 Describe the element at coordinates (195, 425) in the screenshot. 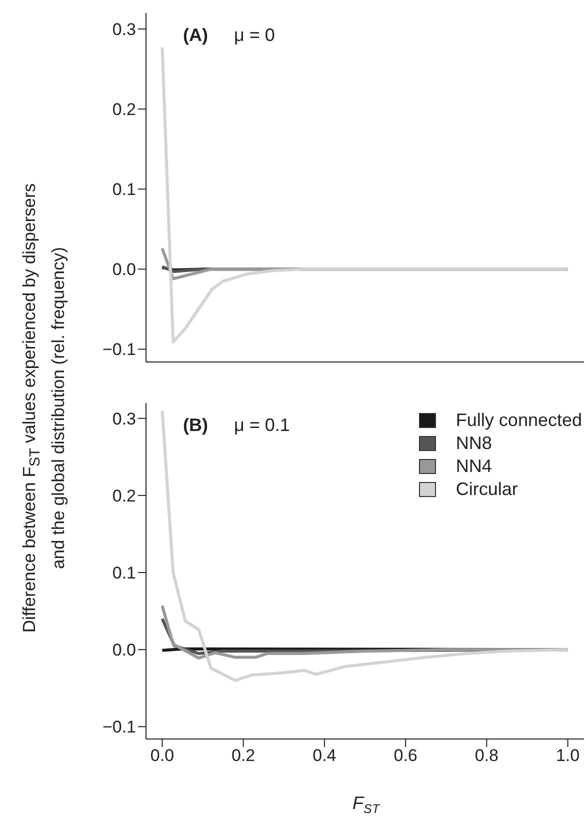

I see `annotation: (B)` at that location.